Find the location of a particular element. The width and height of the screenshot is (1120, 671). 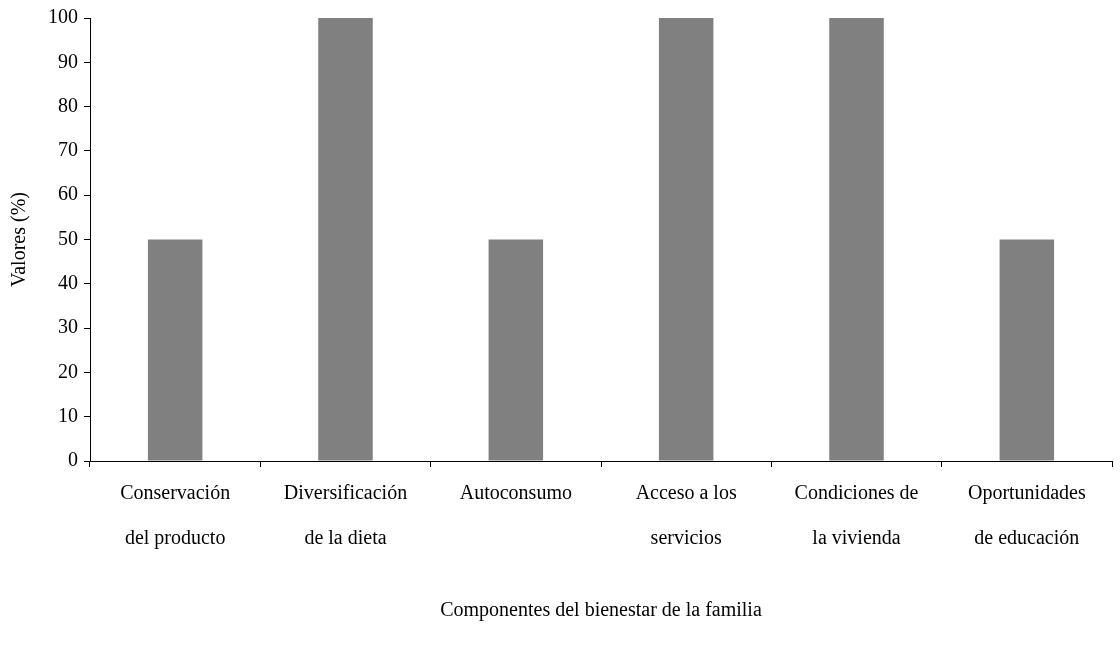

y-tick-label: 0 is located at coordinates (73, 459).